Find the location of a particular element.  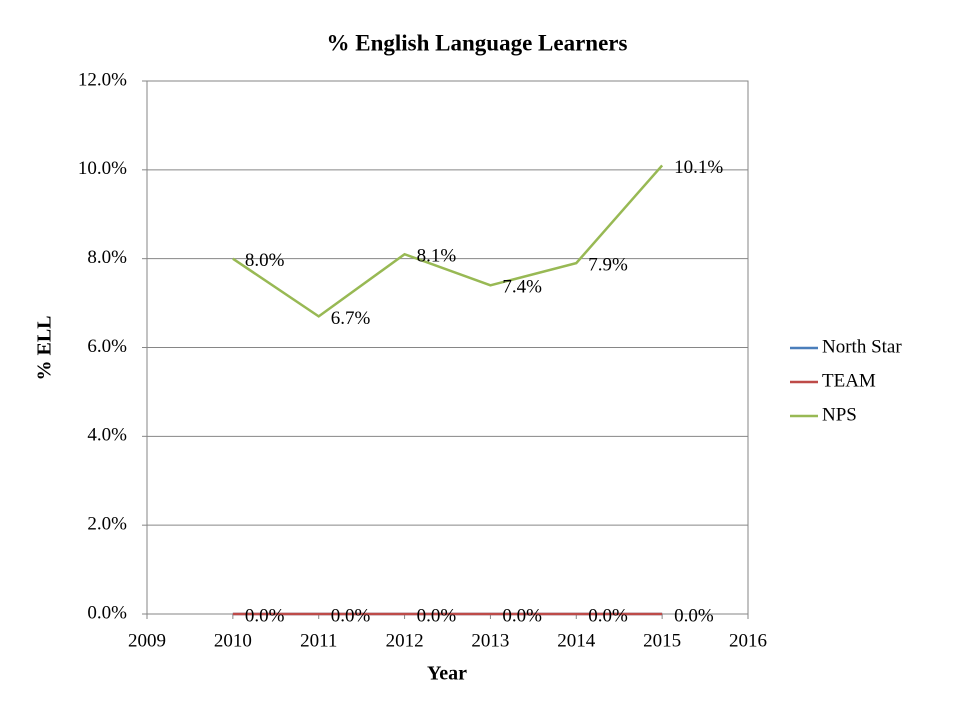

x-tick-label: 2012 is located at coordinates (405, 640).